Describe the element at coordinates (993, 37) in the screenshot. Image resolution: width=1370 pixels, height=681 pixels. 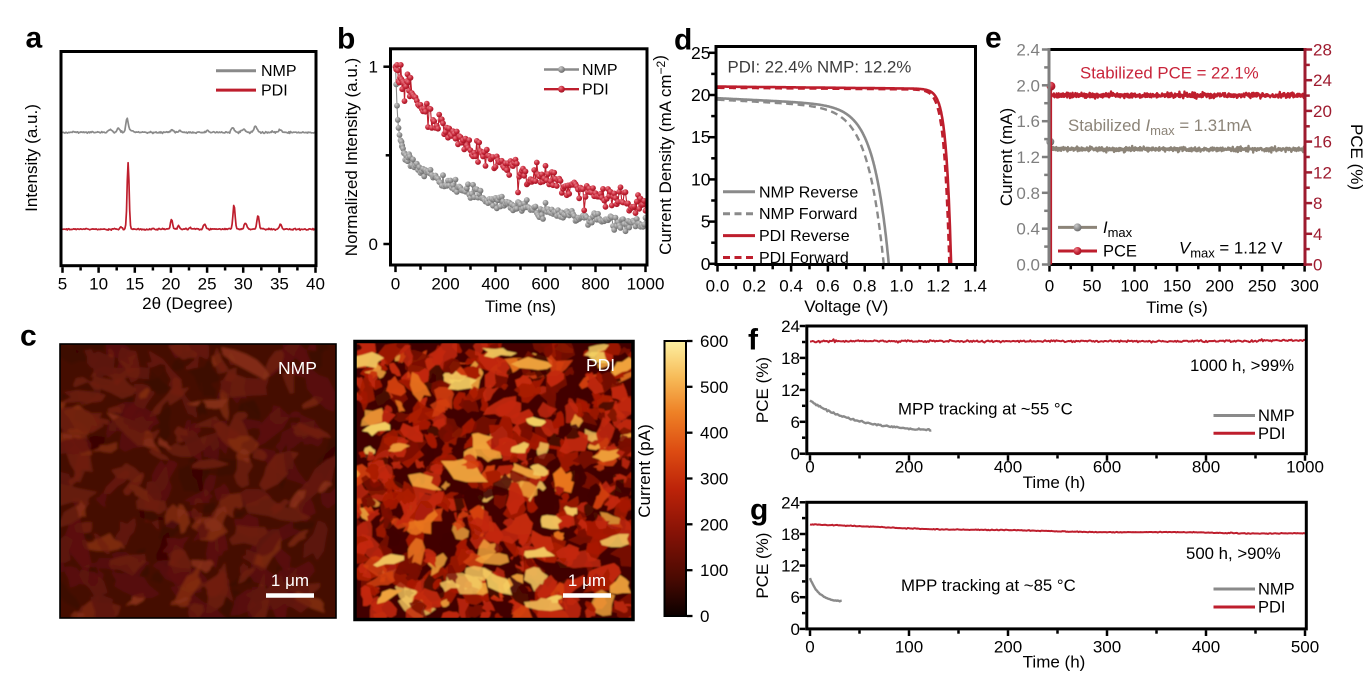
I see `svg-text: e` at that location.